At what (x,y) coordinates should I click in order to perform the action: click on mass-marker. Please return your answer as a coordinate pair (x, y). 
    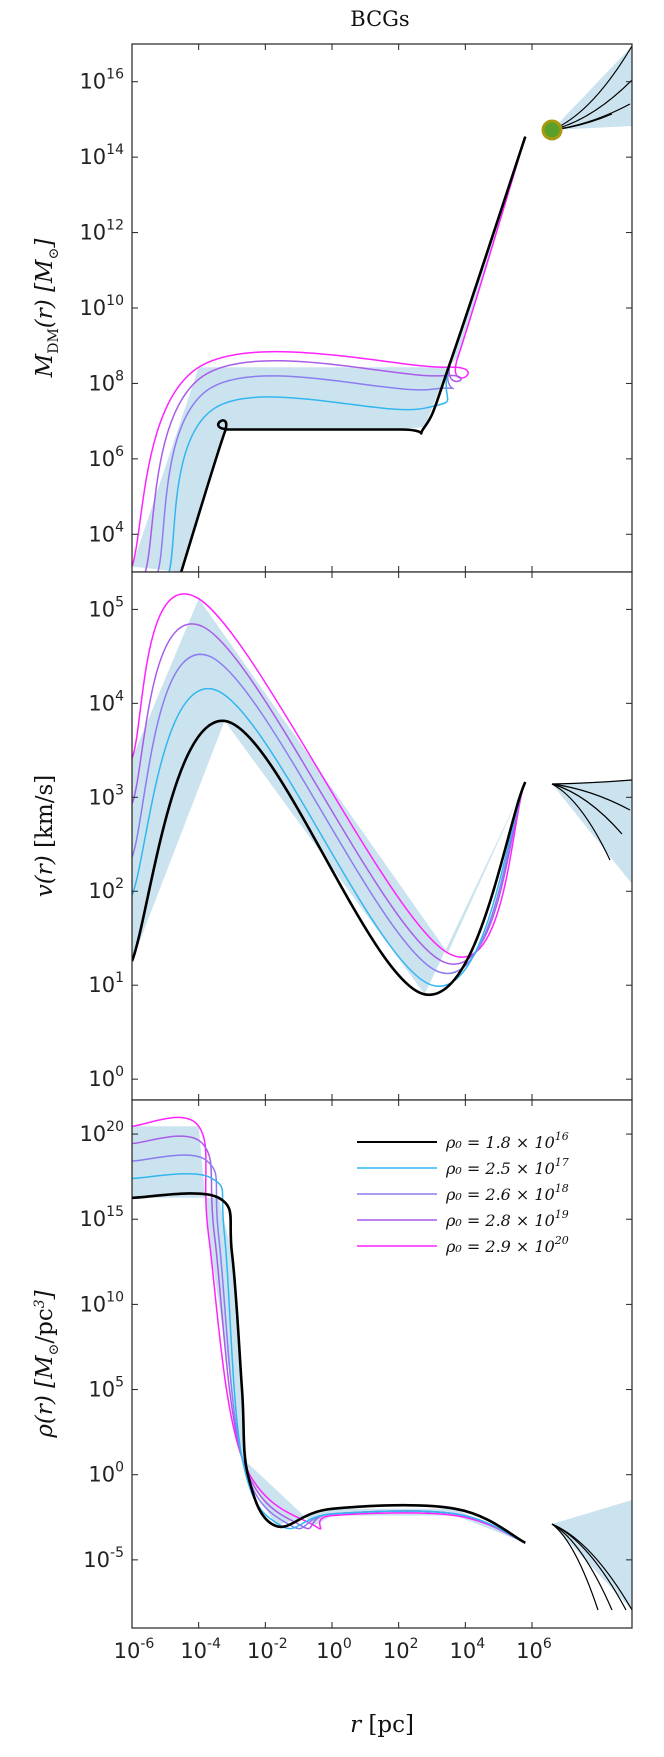
    Looking at the image, I should click on (552, 130).